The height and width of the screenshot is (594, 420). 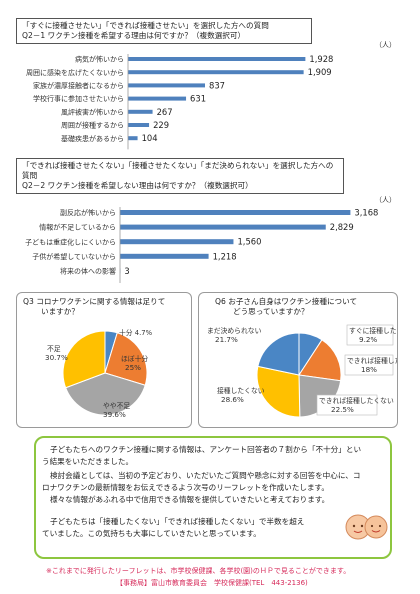 I want to click on slice-label: すぐに接種したい, so click(x=373, y=330).